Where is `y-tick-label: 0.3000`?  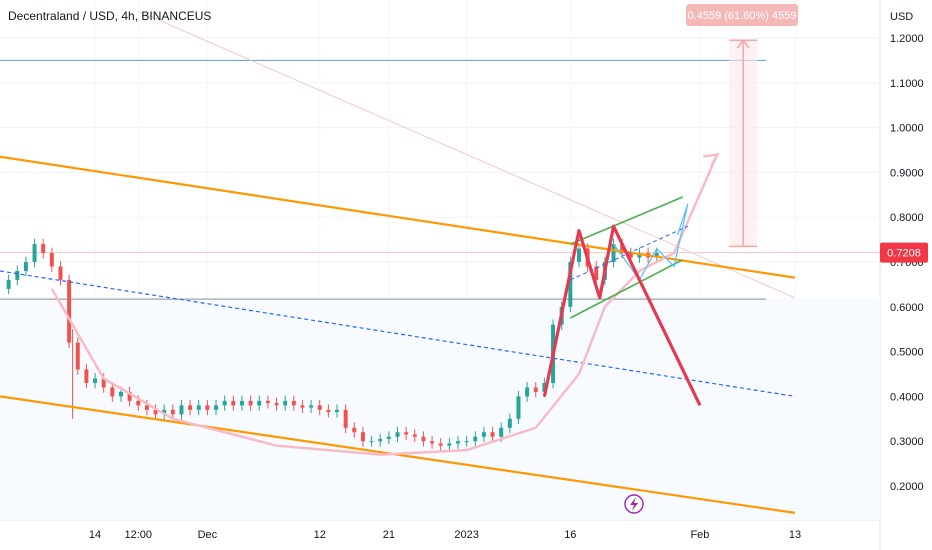 y-tick-label: 0.3000 is located at coordinates (907, 442).